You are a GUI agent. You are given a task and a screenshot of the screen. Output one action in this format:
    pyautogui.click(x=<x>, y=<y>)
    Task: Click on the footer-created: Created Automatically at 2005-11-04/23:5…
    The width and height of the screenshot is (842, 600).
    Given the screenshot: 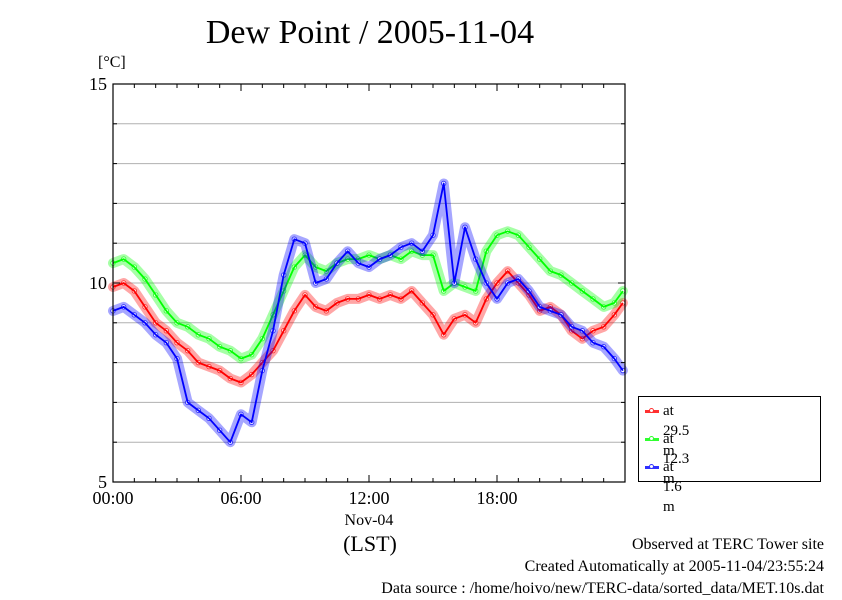 What is the action you would take?
    pyautogui.click(x=674, y=566)
    